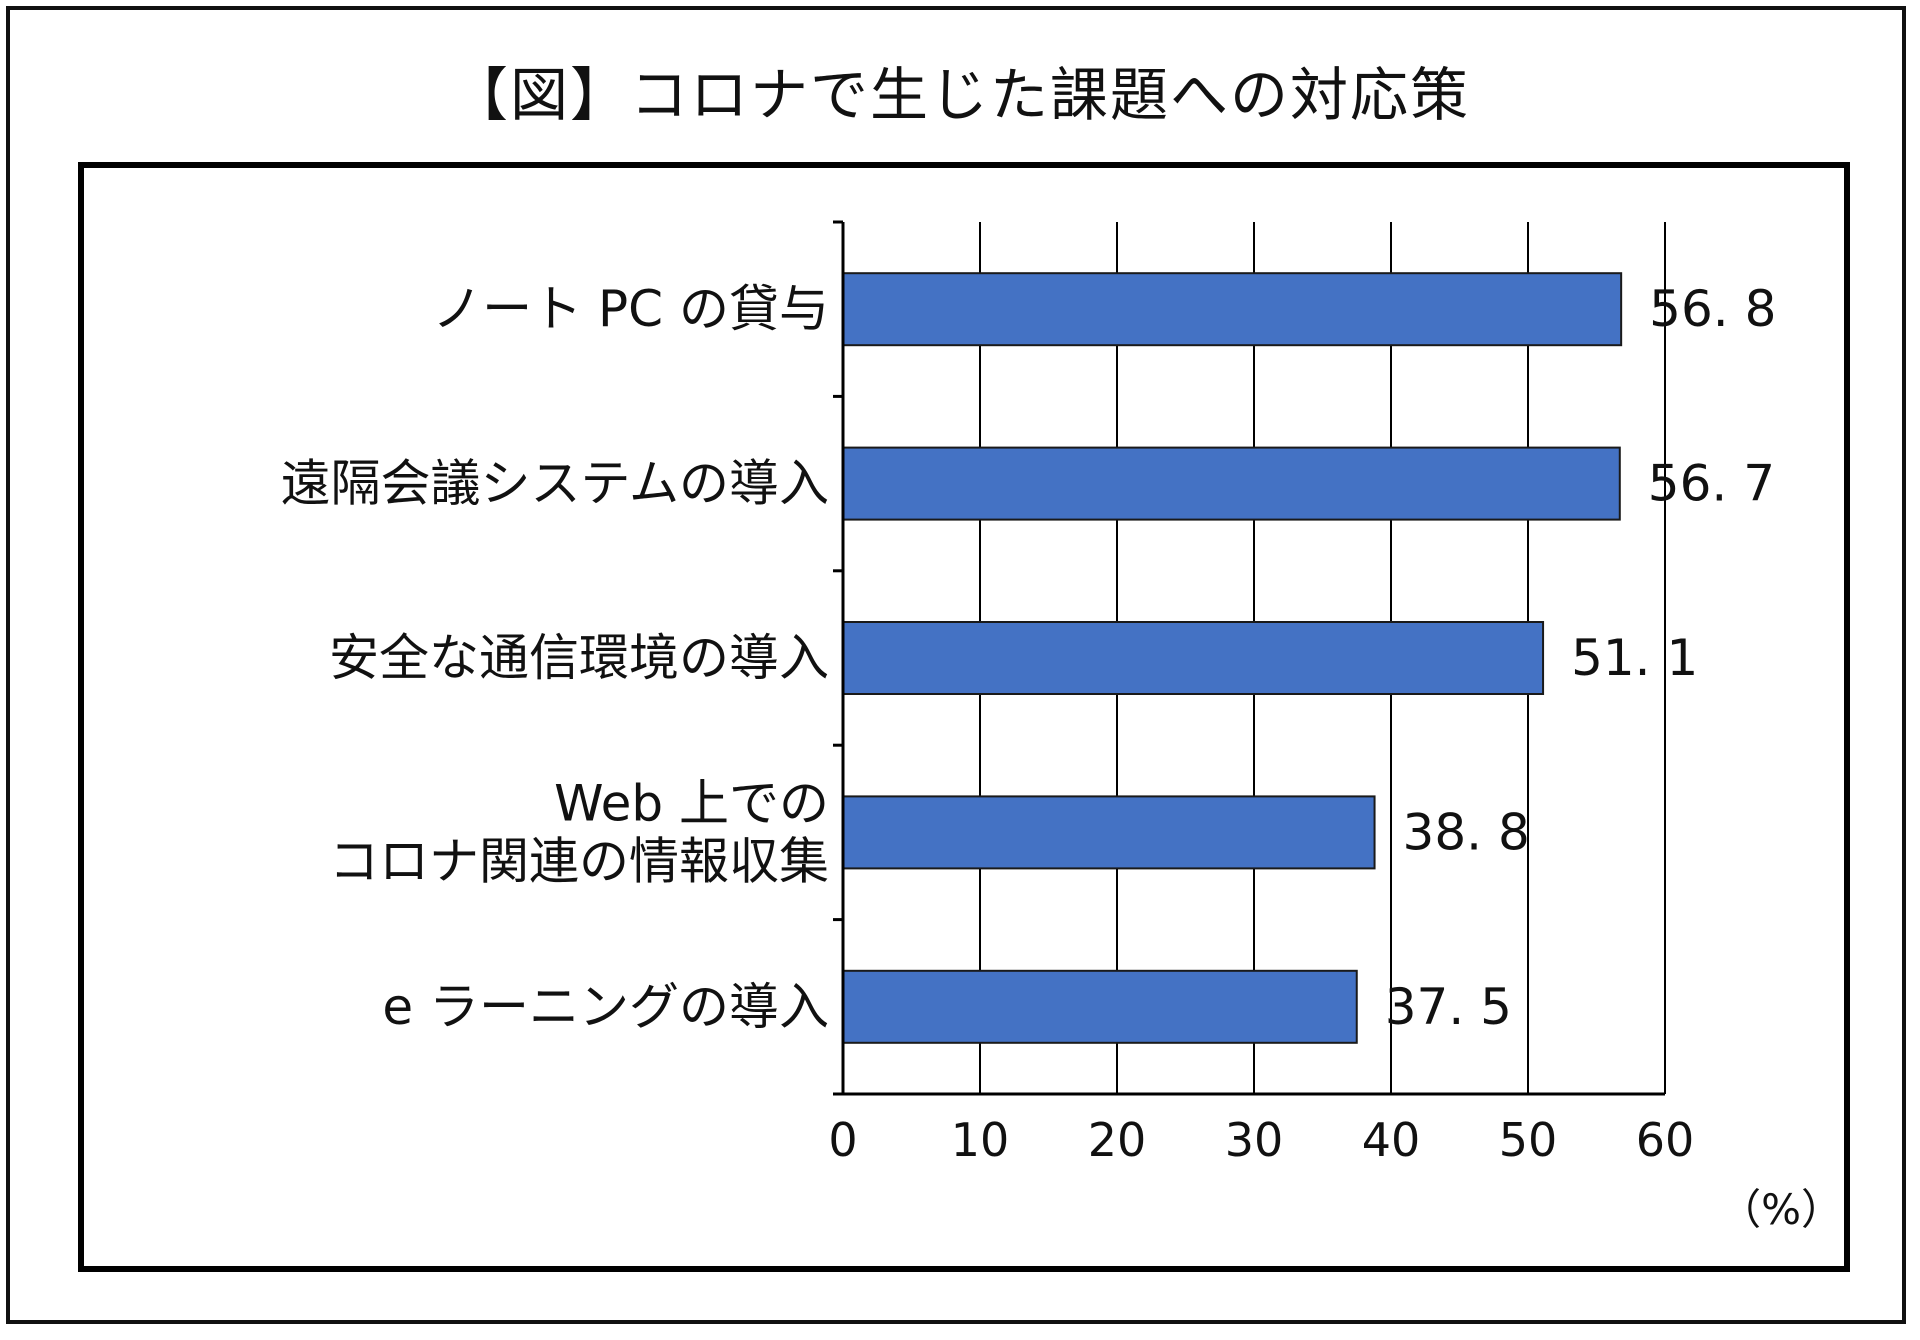 This screenshot has height=1340, width=1920. What do you see at coordinates (842, 1140) in the screenshot?
I see `x-tick-label-0: 0` at bounding box center [842, 1140].